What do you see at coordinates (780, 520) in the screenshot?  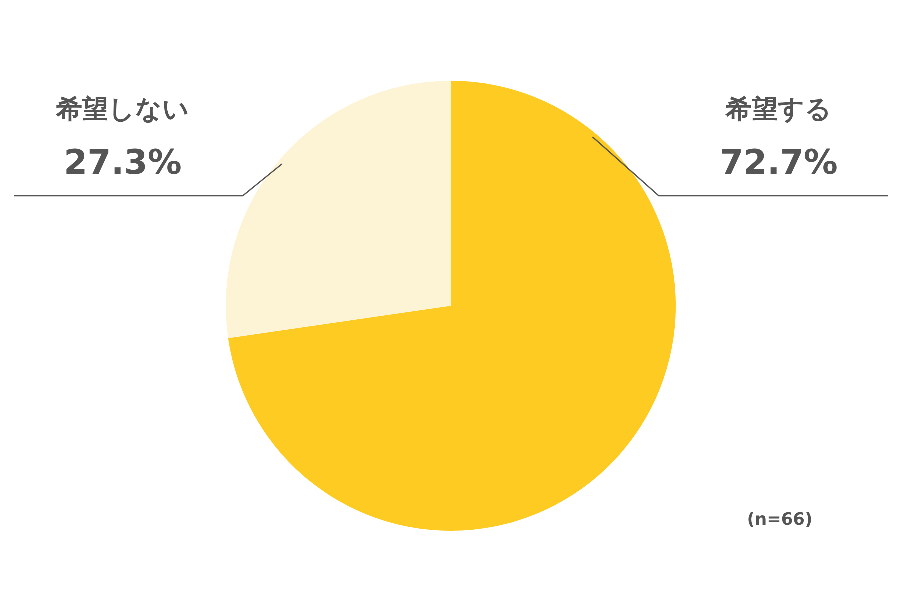 I see `text: (n=66)` at bounding box center [780, 520].